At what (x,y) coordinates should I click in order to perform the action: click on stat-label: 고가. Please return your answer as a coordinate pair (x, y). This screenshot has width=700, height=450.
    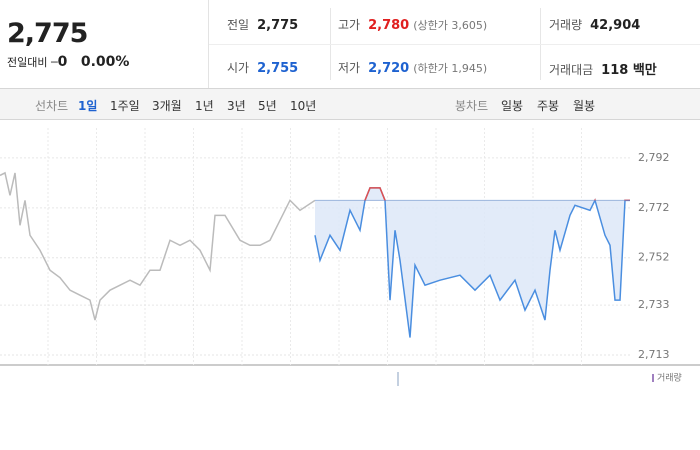
    Looking at the image, I should click on (349, 25).